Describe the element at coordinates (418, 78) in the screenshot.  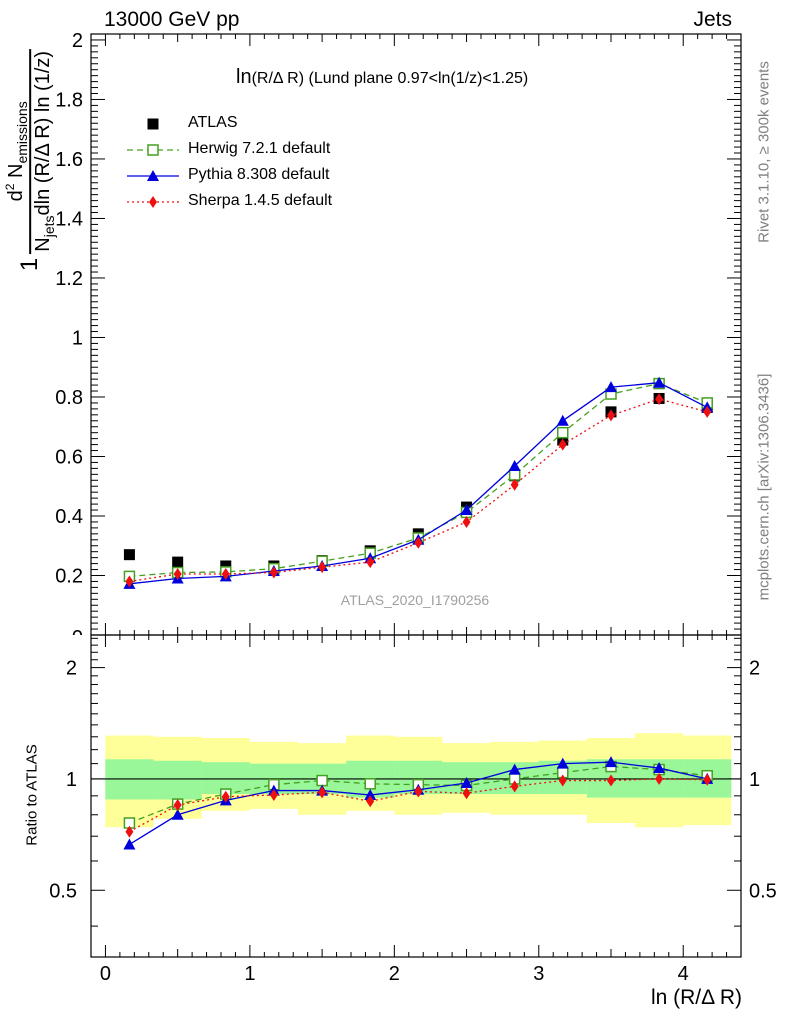
I see `chart-title-cut: (Lund plane 0.97<ln(1/z)<1.25)` at that location.